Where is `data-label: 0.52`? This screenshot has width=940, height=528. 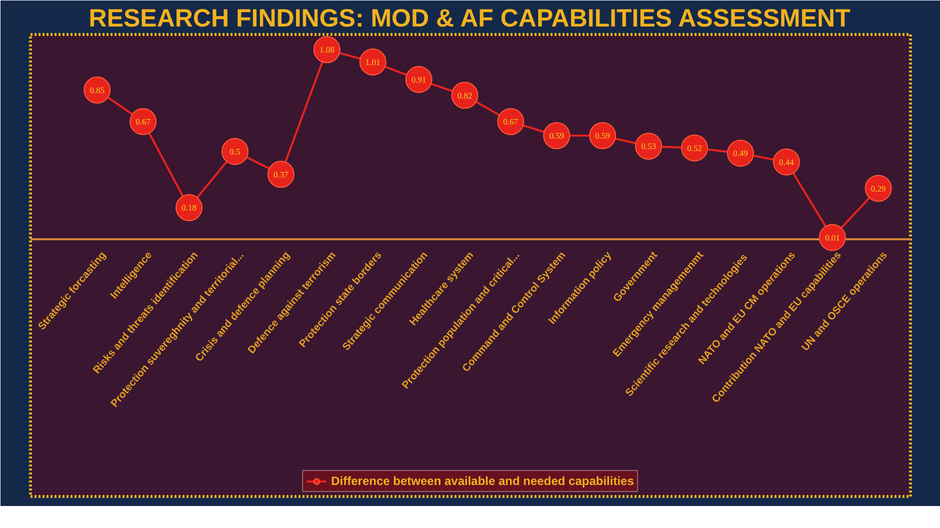 data-label: 0.52 is located at coordinates (694, 147).